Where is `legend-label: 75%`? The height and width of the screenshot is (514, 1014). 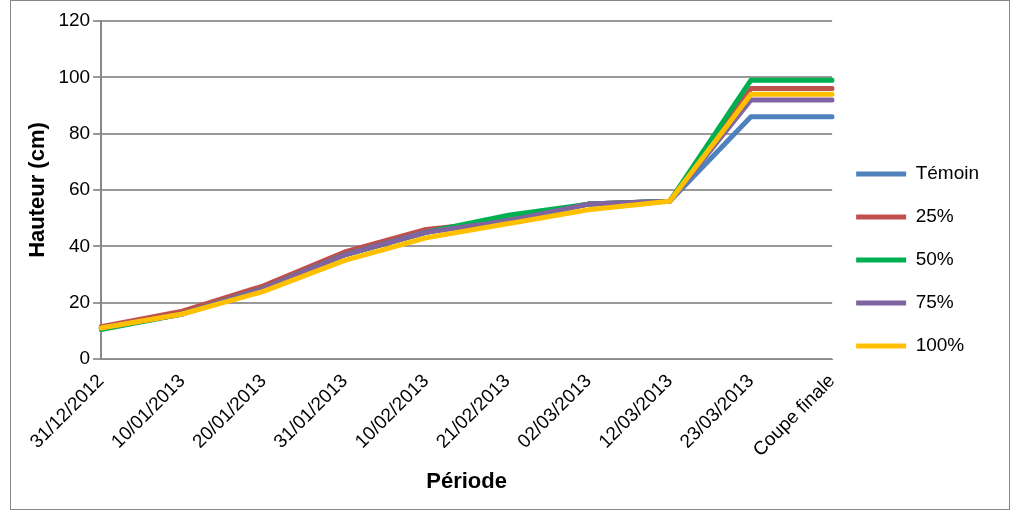
legend-label: 75% is located at coordinates (934, 302).